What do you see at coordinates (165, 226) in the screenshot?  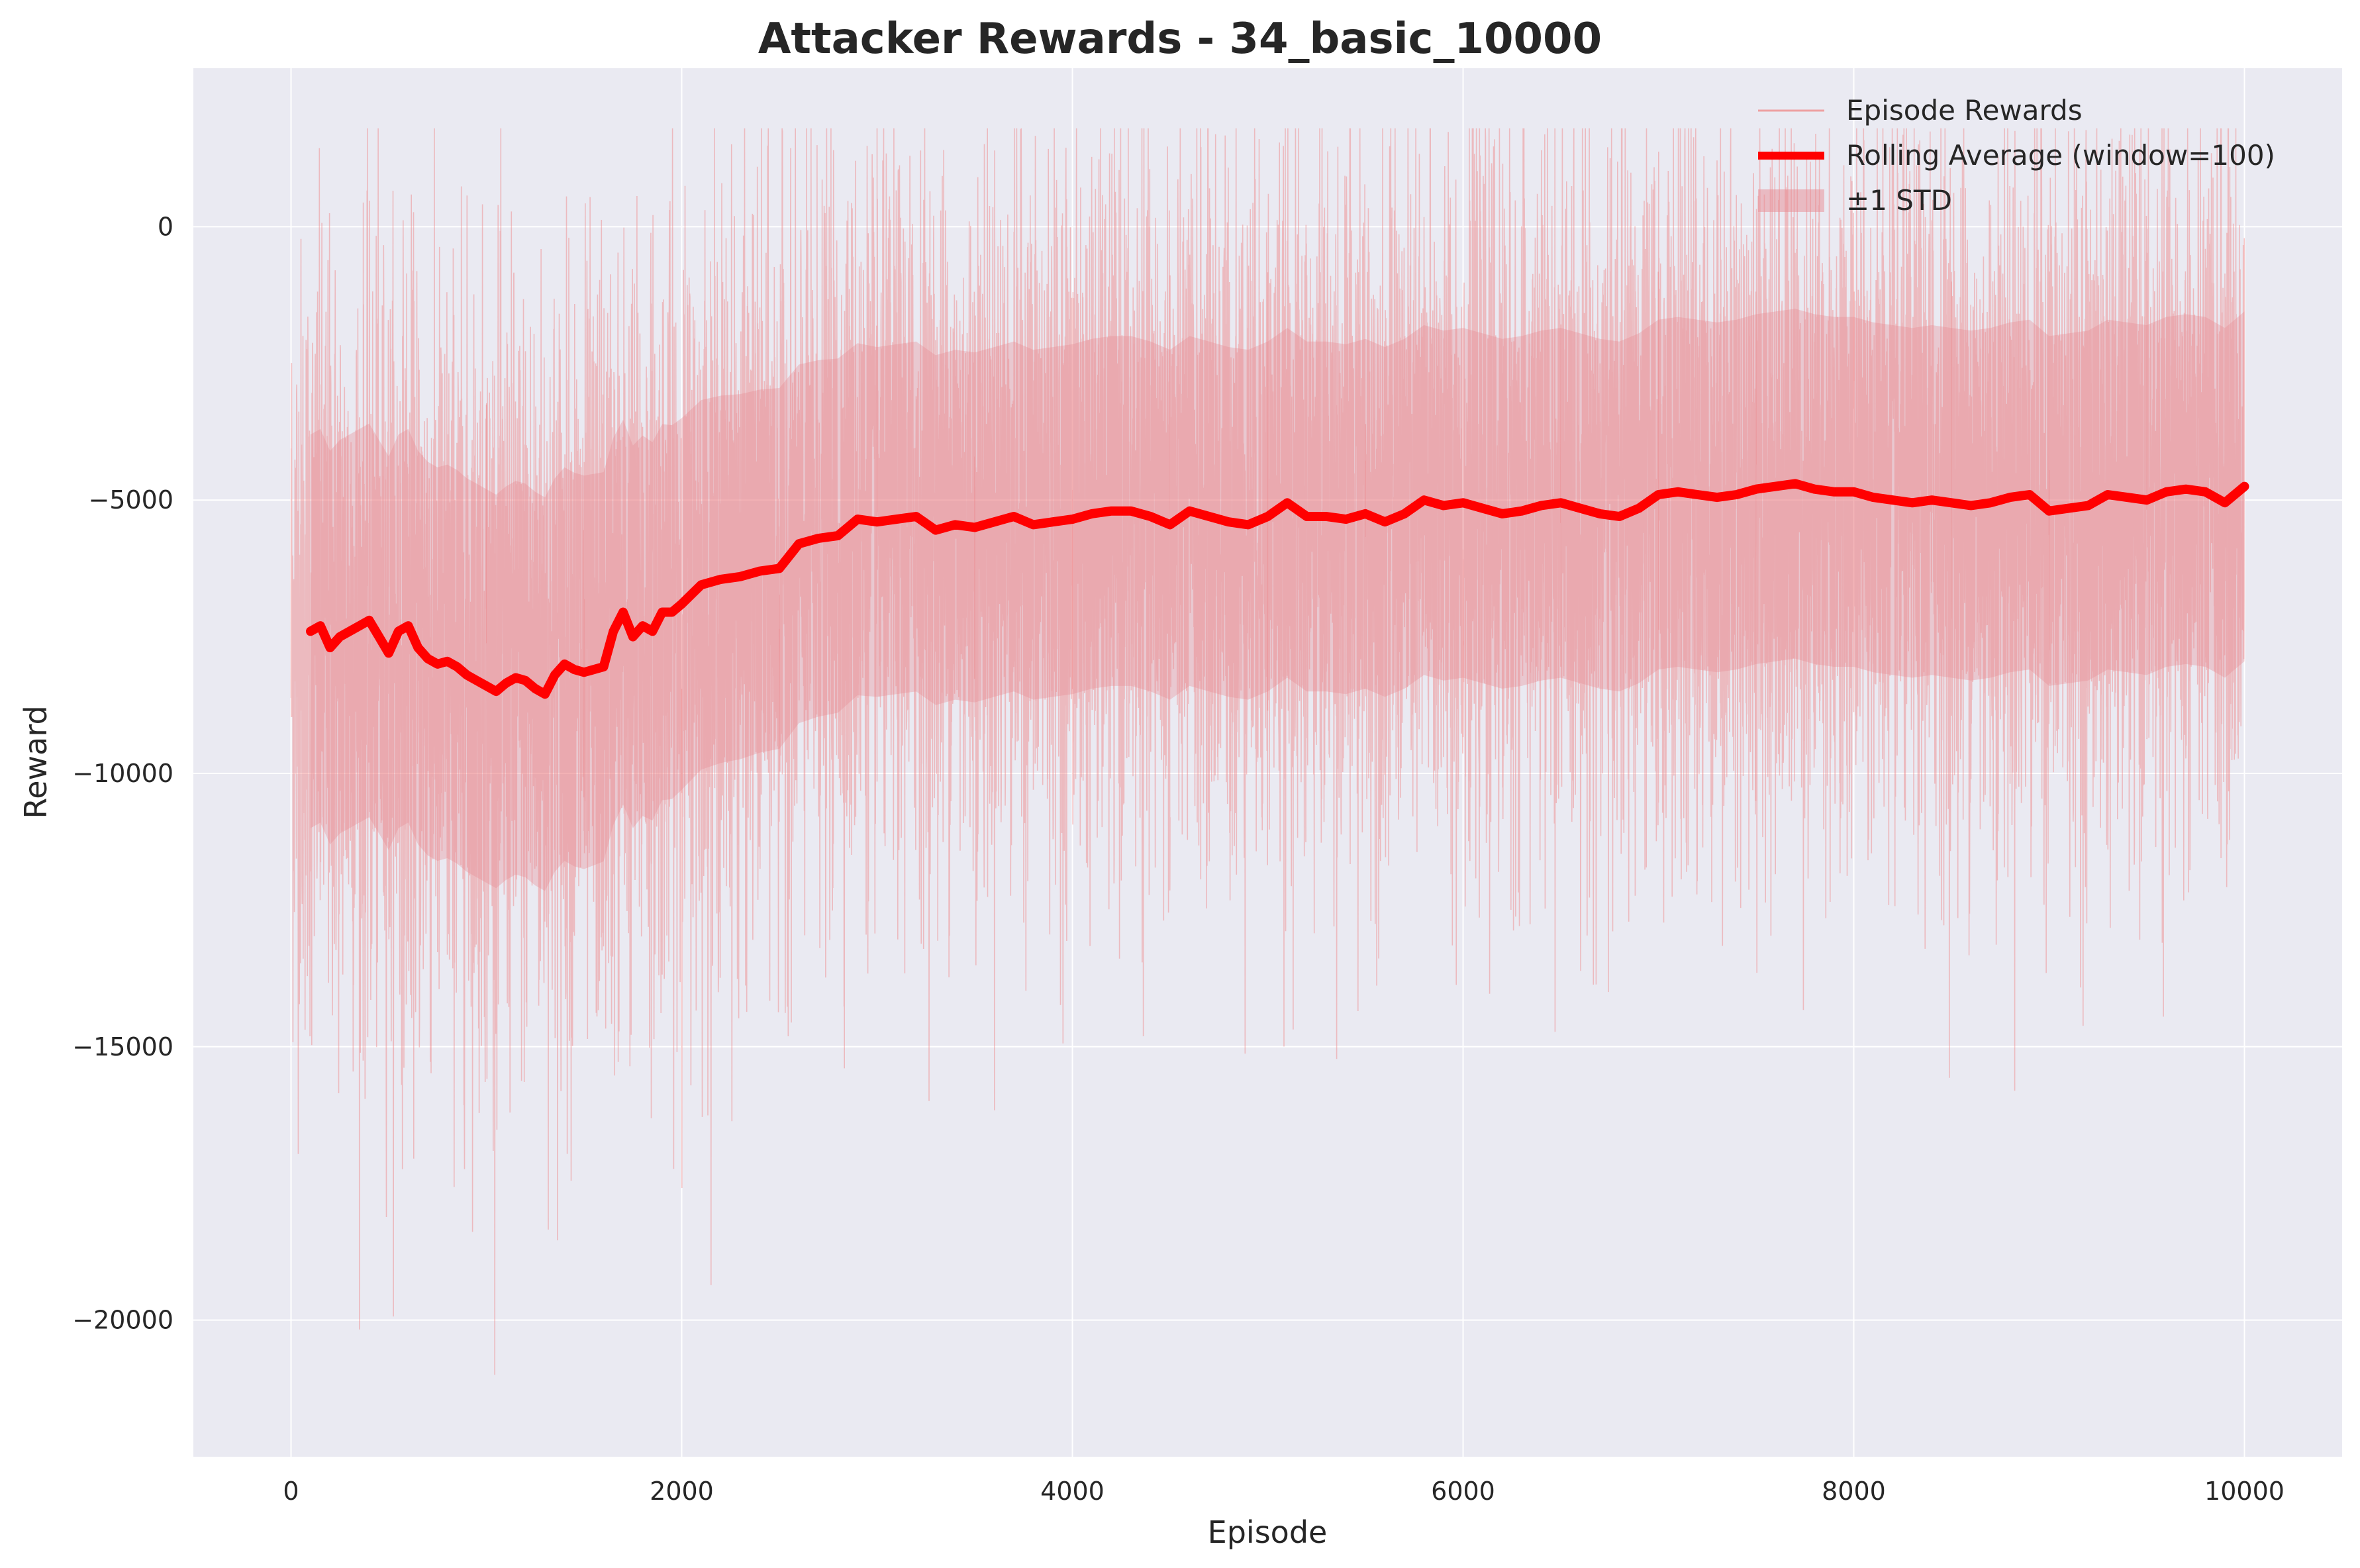 I see `y-tick-label: 0` at bounding box center [165, 226].